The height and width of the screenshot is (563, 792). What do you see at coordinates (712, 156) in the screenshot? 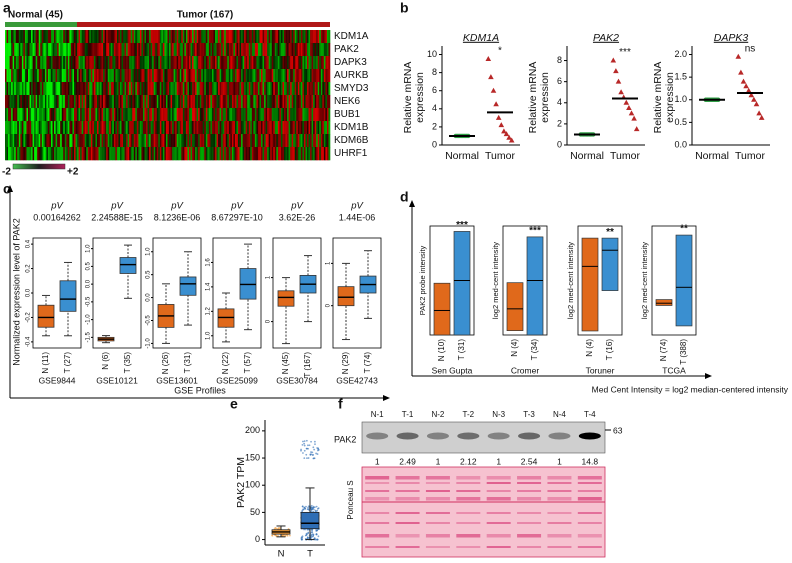
I see `x-tick-label: Normal` at bounding box center [712, 156].